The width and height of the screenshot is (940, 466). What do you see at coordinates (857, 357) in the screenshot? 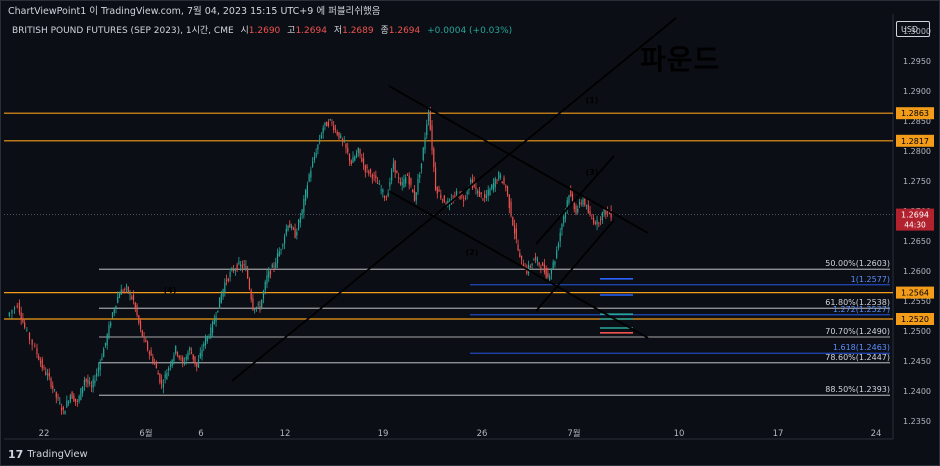
I see `fib-level-label: 78.60%(1.2447)` at bounding box center [857, 357].